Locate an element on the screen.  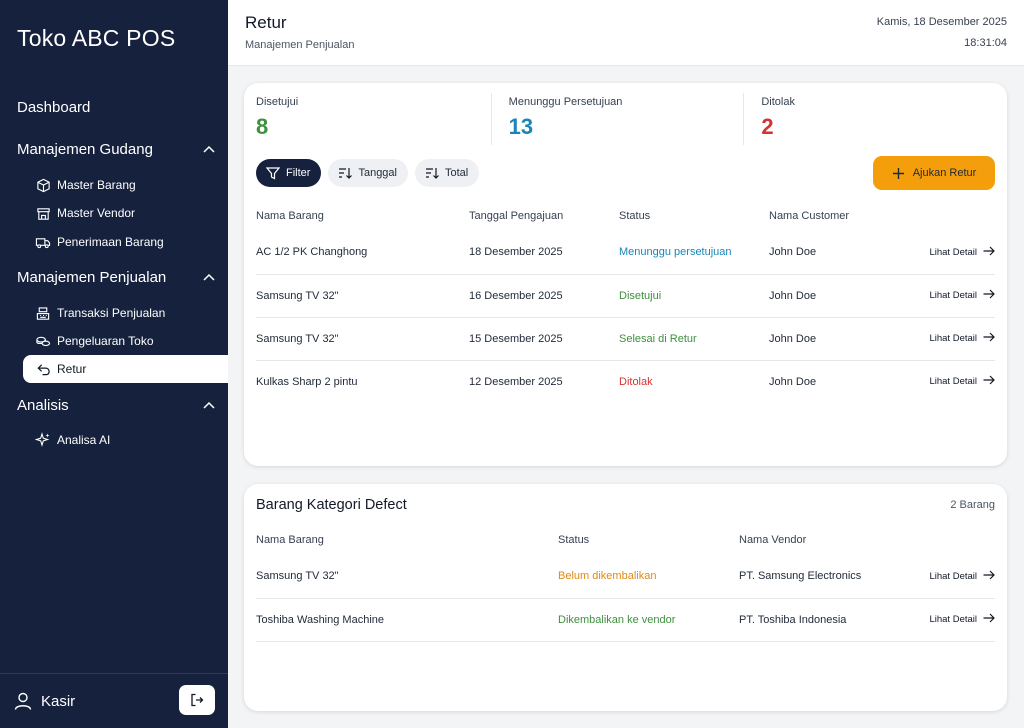
sidebar-item-dashboard: Dashboard is located at coordinates (54, 107).